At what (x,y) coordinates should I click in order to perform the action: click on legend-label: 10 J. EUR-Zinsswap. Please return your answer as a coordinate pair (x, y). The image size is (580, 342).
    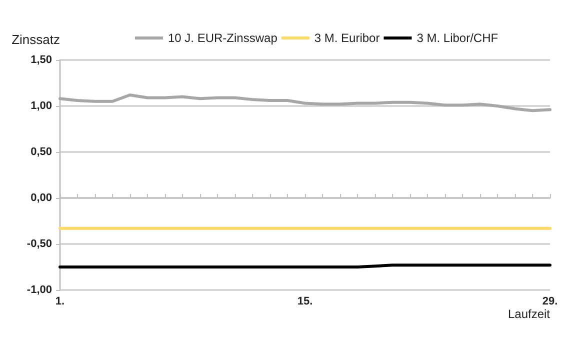
    Looking at the image, I should click on (223, 38).